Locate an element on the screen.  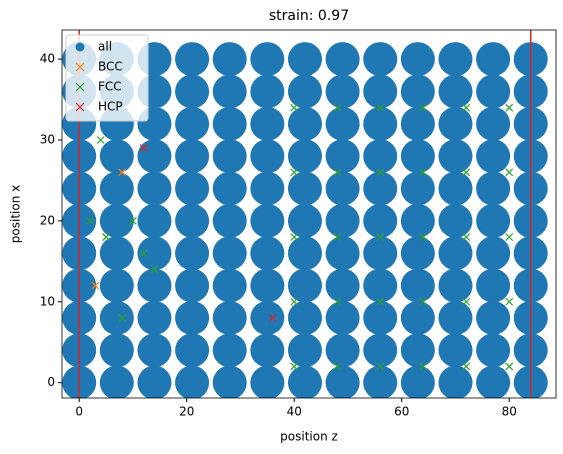
legend-marker is located at coordinates (80, 47).